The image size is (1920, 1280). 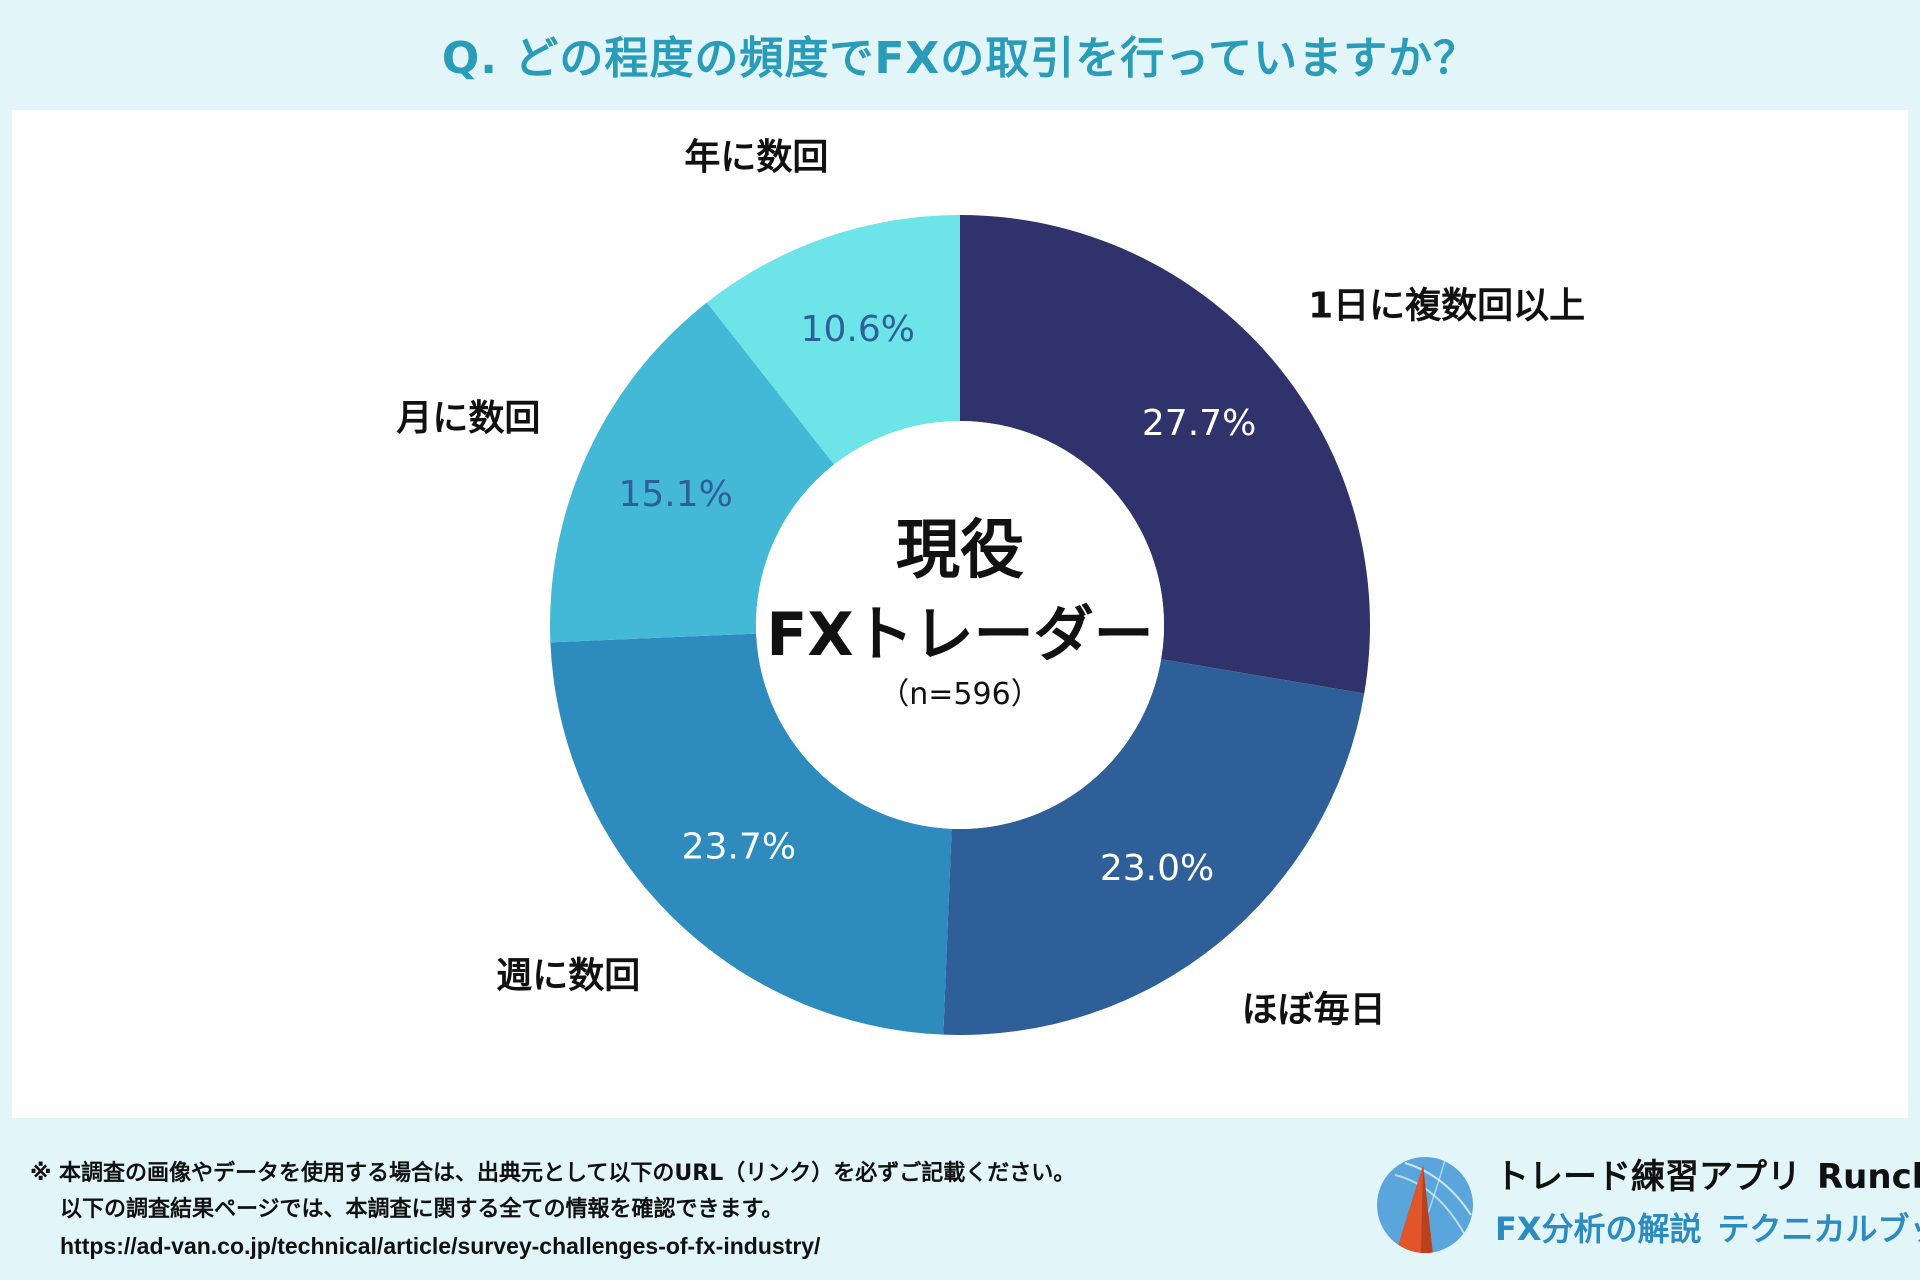 What do you see at coordinates (422, 1209) in the screenshot?
I see `usage-note-line2: 以下の調査結果ページでは、本調査に関する全ての情報を確認できます。` at bounding box center [422, 1209].